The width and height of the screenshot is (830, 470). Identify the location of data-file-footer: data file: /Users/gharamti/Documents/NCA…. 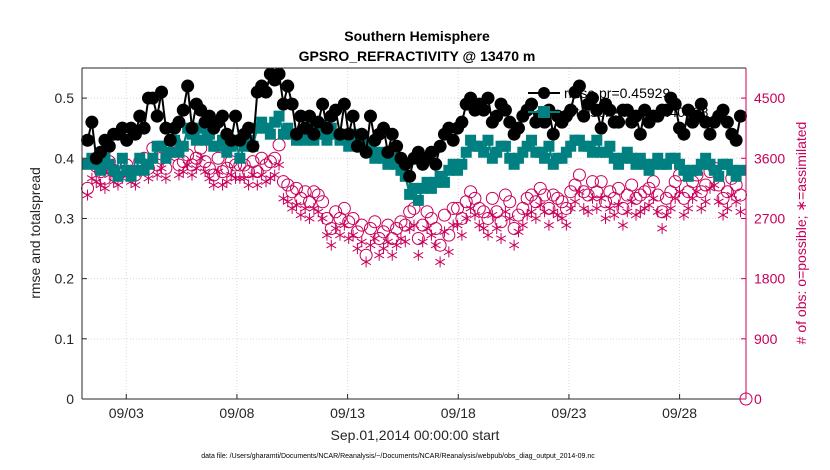
(398, 456).